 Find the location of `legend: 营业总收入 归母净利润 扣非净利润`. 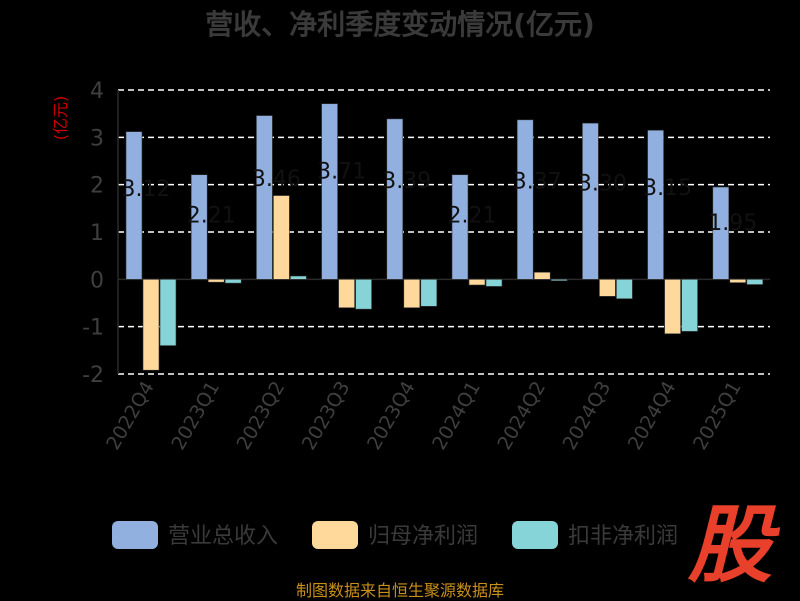

legend: 营业总收入 归母净利润 扣非净利润 is located at coordinates (395, 535).